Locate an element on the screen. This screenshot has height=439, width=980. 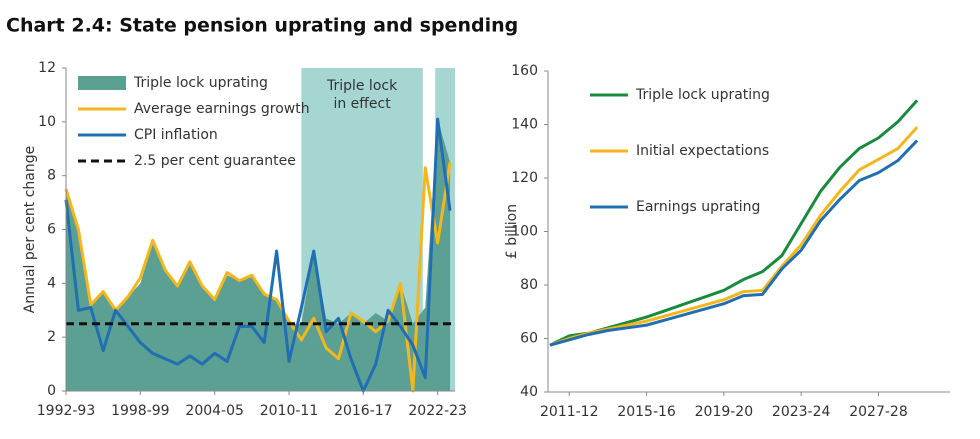
y-tick-label: 40 is located at coordinates (529, 392).